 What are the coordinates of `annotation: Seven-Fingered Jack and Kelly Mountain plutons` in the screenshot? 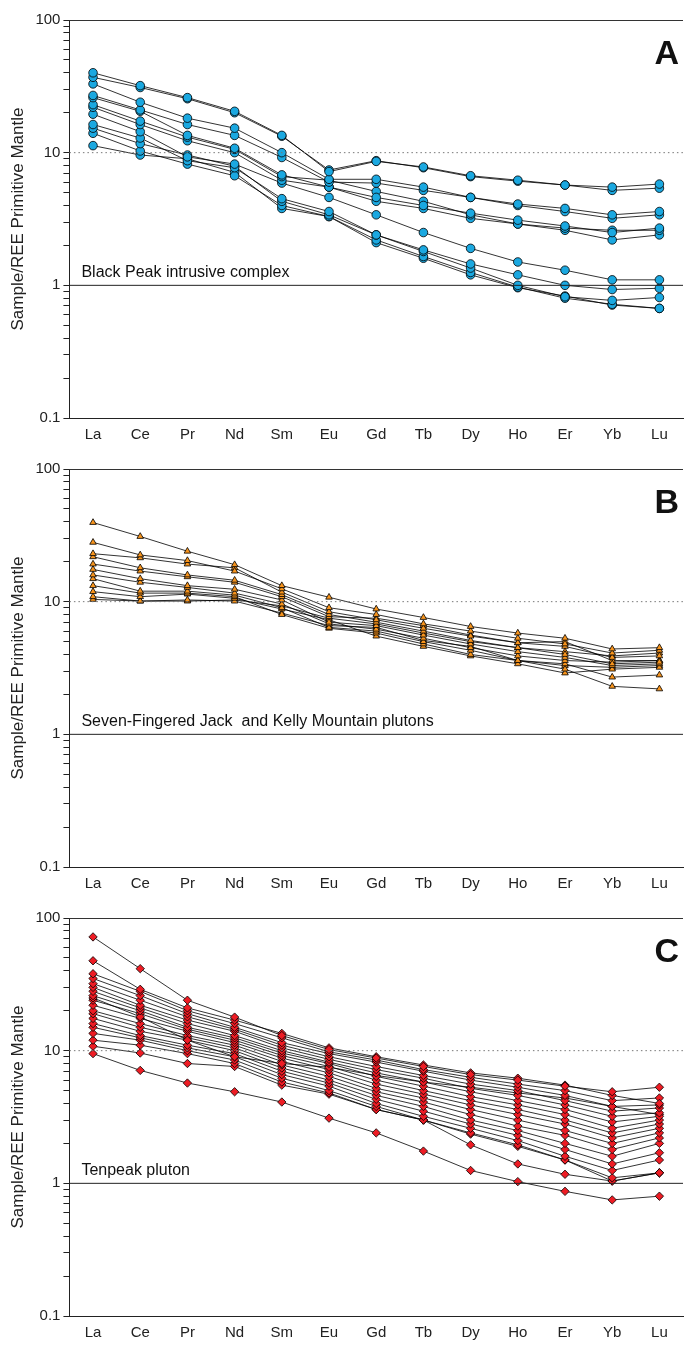 It's located at (257, 721).